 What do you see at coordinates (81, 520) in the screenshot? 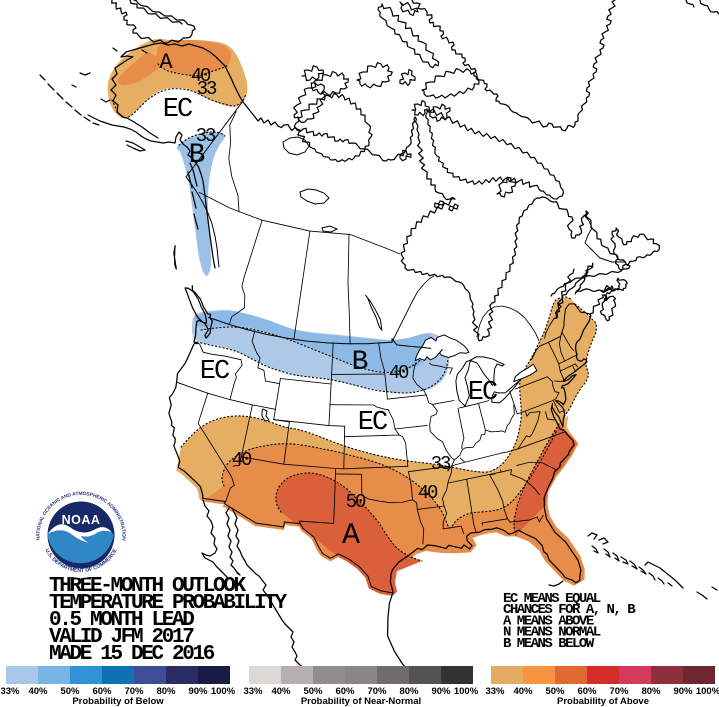
I see `svg-text: NOAA` at bounding box center [81, 520].